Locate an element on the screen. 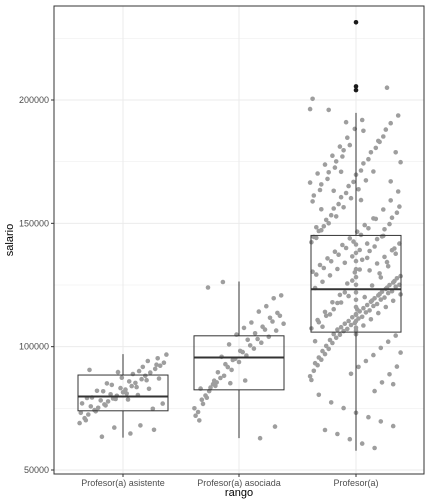 The width and height of the screenshot is (432, 504). y-tick-label: 100000 is located at coordinates (34, 347).